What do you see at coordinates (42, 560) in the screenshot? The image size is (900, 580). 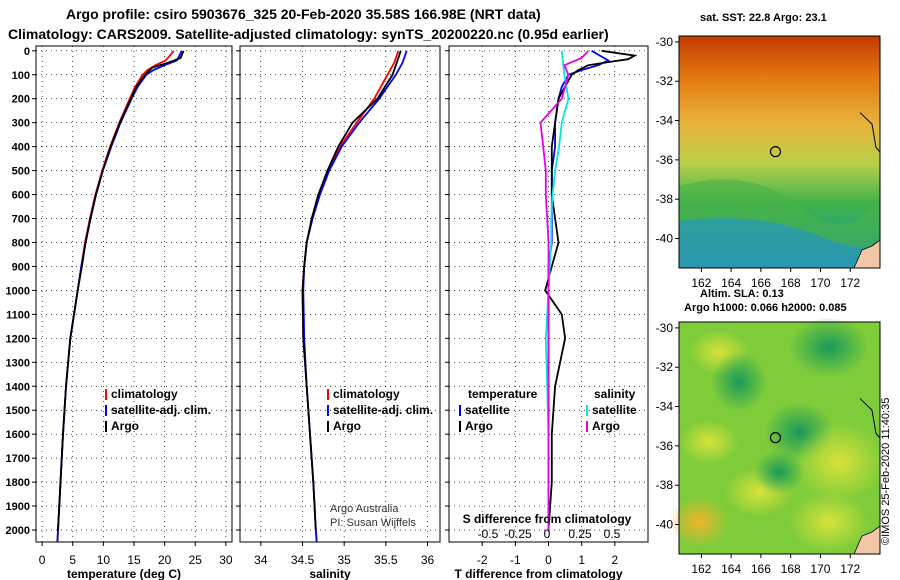 I see `x-tick-label: 0` at bounding box center [42, 560].